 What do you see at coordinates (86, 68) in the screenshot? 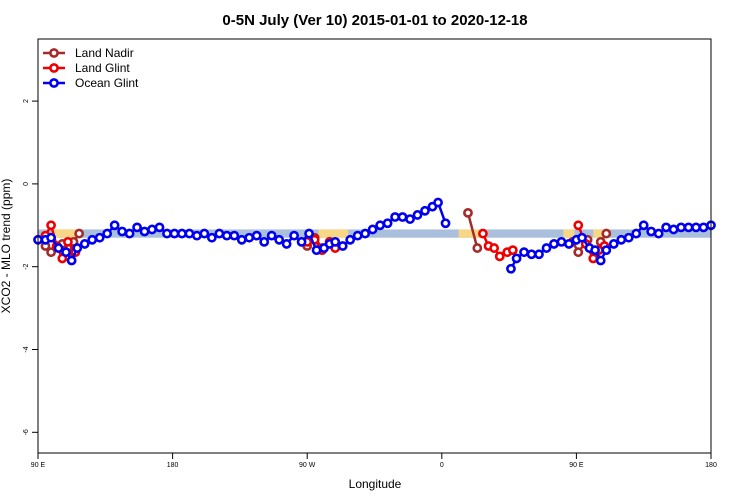
I see `legend-item: Land Glint` at bounding box center [86, 68].